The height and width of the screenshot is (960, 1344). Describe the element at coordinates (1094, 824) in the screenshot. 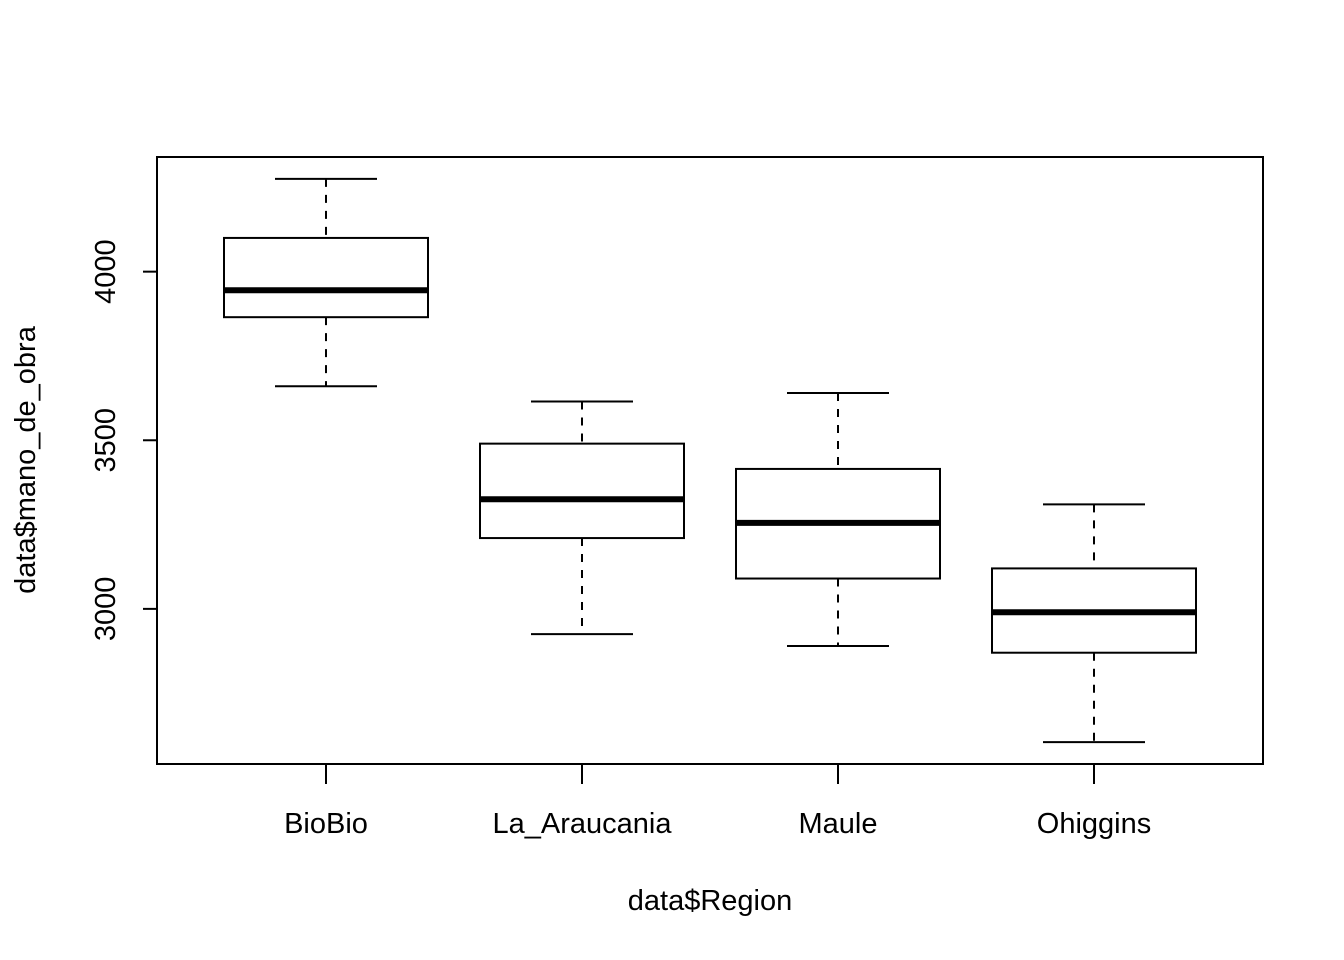

I see `x-tick-label: Ohiggins` at that location.